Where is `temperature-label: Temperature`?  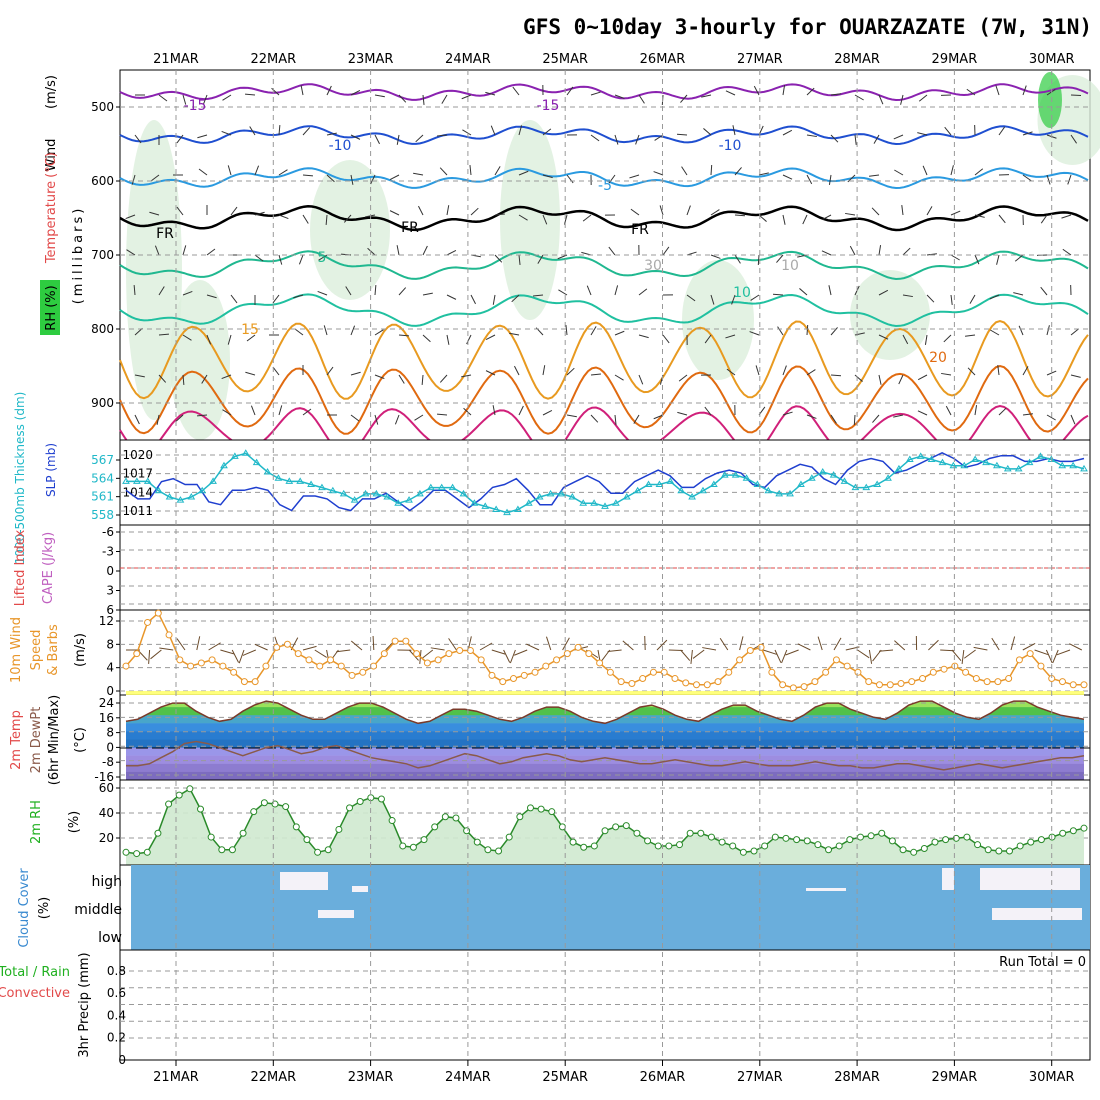
temperature-label: Temperature is located at coordinates (51, 222).